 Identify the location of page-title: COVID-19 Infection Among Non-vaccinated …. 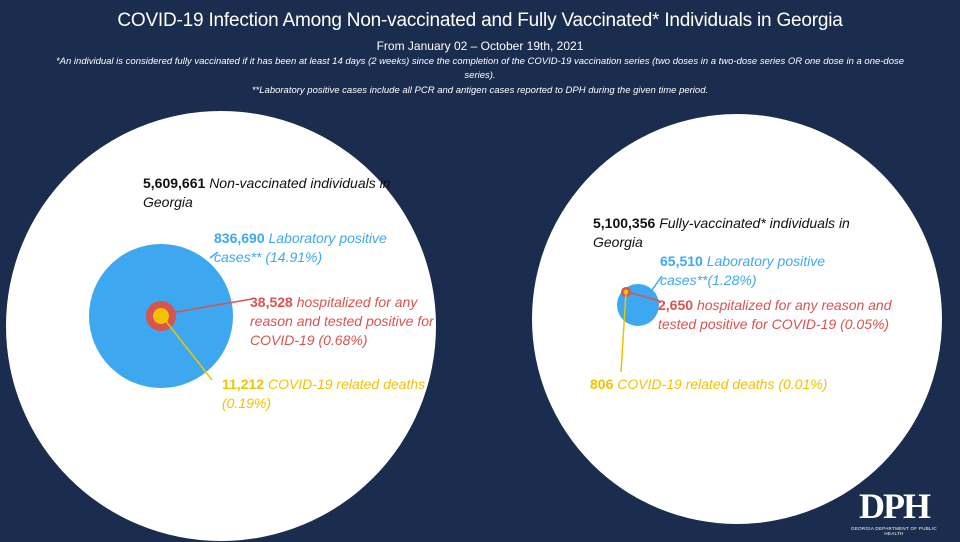
(480, 20).